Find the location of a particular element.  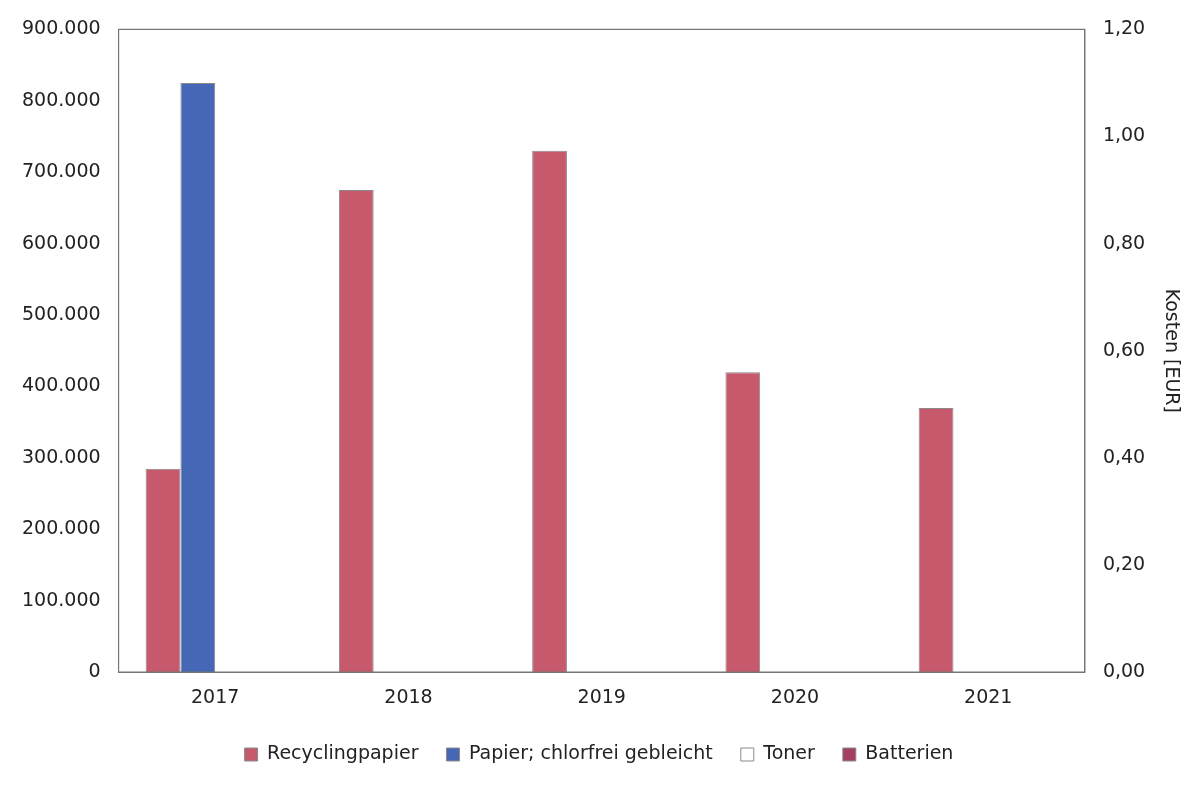

legend-label: Papier; chlorfrei gebleicht is located at coordinates (590, 752).